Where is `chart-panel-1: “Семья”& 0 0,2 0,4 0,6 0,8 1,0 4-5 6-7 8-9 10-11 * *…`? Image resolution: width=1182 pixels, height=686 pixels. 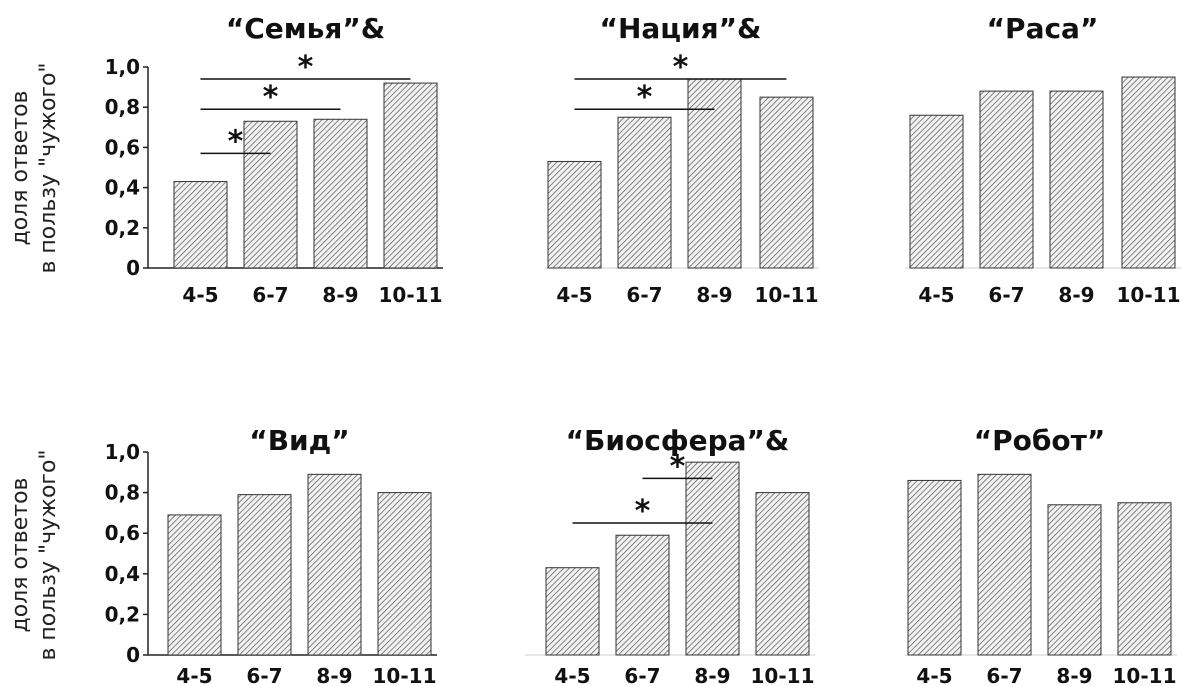 chart-panel-1: “Семья”& 0 0,2 0,4 0,6 0,8 1,0 4-5 6-7 8-9 10-11 * *… is located at coordinates (274, 159).